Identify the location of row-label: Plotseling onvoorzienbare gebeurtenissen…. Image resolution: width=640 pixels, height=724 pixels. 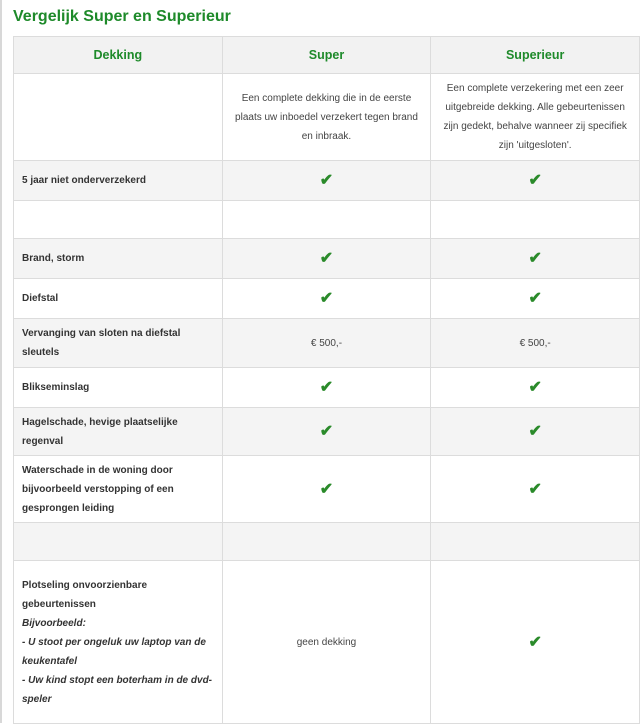
(118, 642).